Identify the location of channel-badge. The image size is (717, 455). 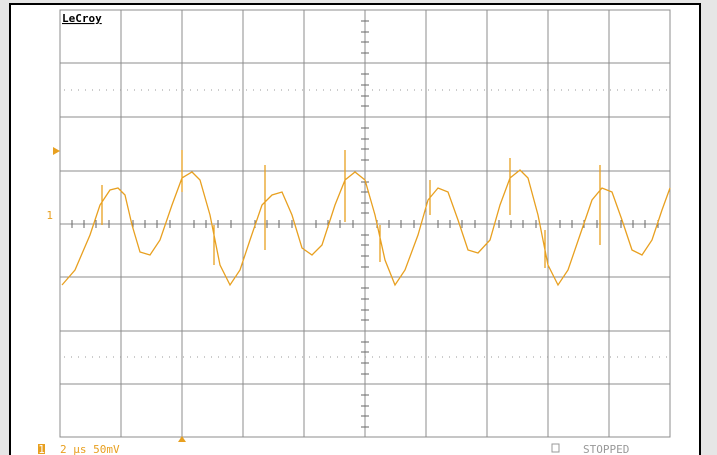
(41, 449).